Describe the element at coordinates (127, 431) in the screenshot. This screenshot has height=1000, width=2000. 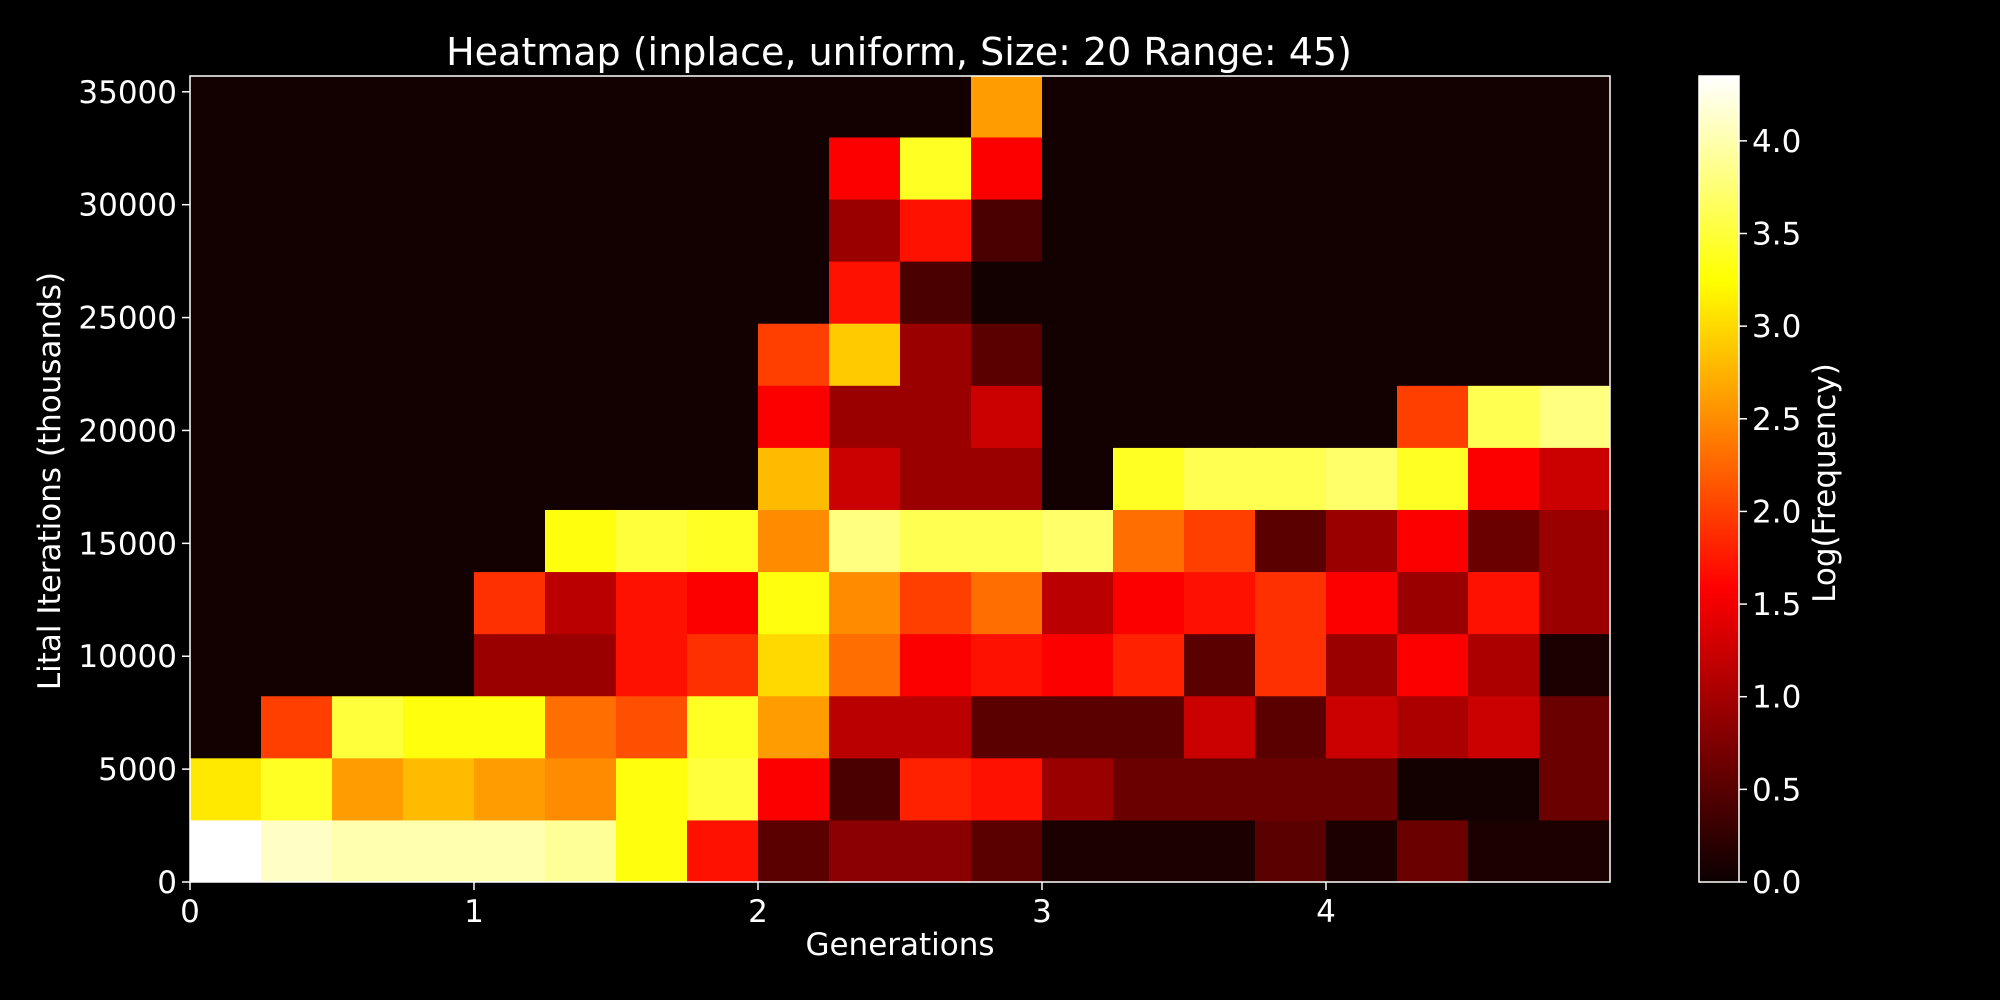
I see `y-tick-label: 20000` at that location.